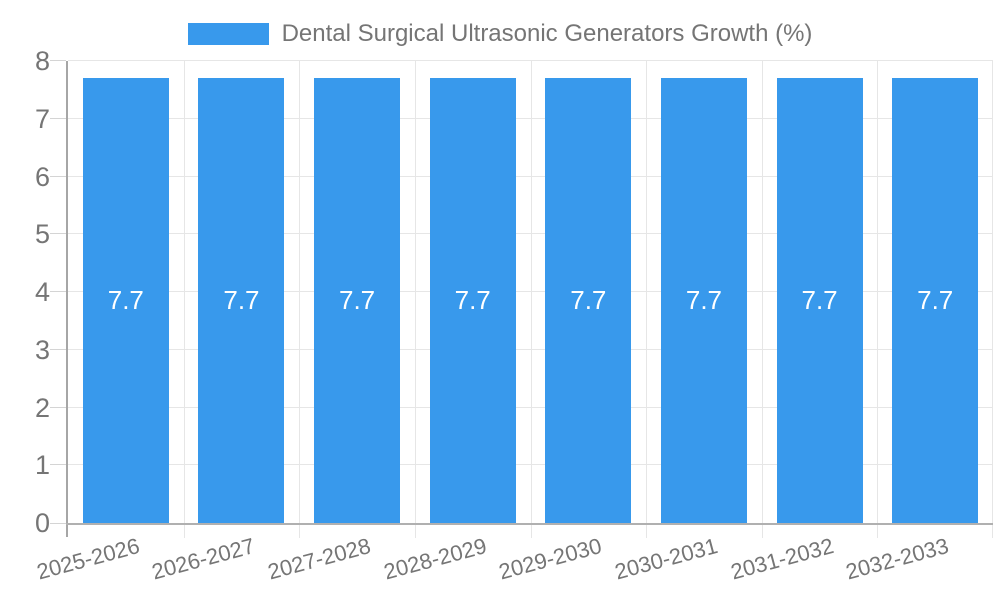 This screenshot has height=600, width=1000. I want to click on x-axis-line, so click(529, 524).